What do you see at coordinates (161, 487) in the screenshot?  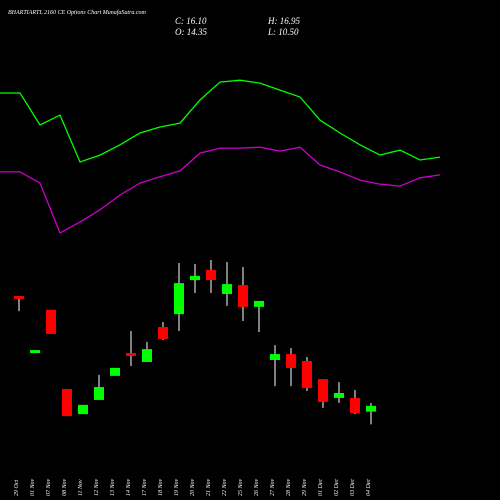 I see `x-tick-label: 18 Nov` at bounding box center [161, 487].